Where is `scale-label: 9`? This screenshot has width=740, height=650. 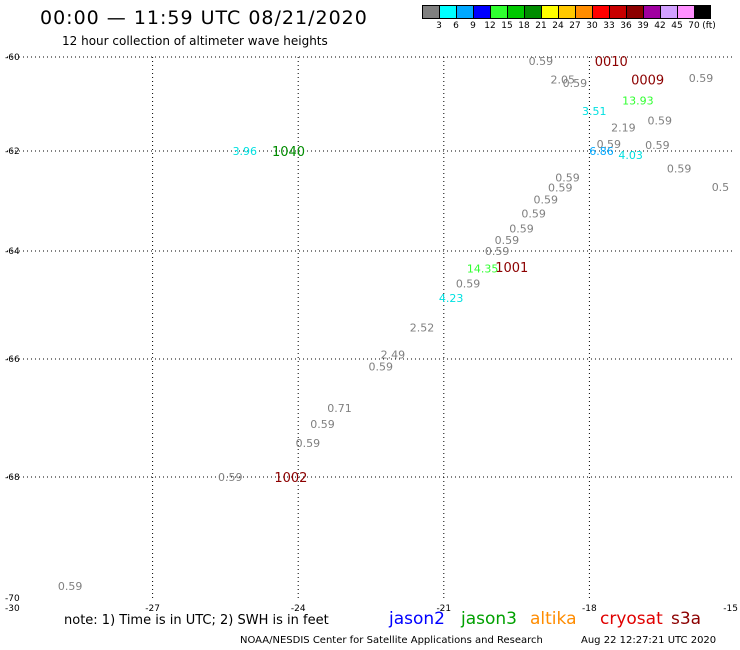
scale-label: 9 is located at coordinates (473, 26).